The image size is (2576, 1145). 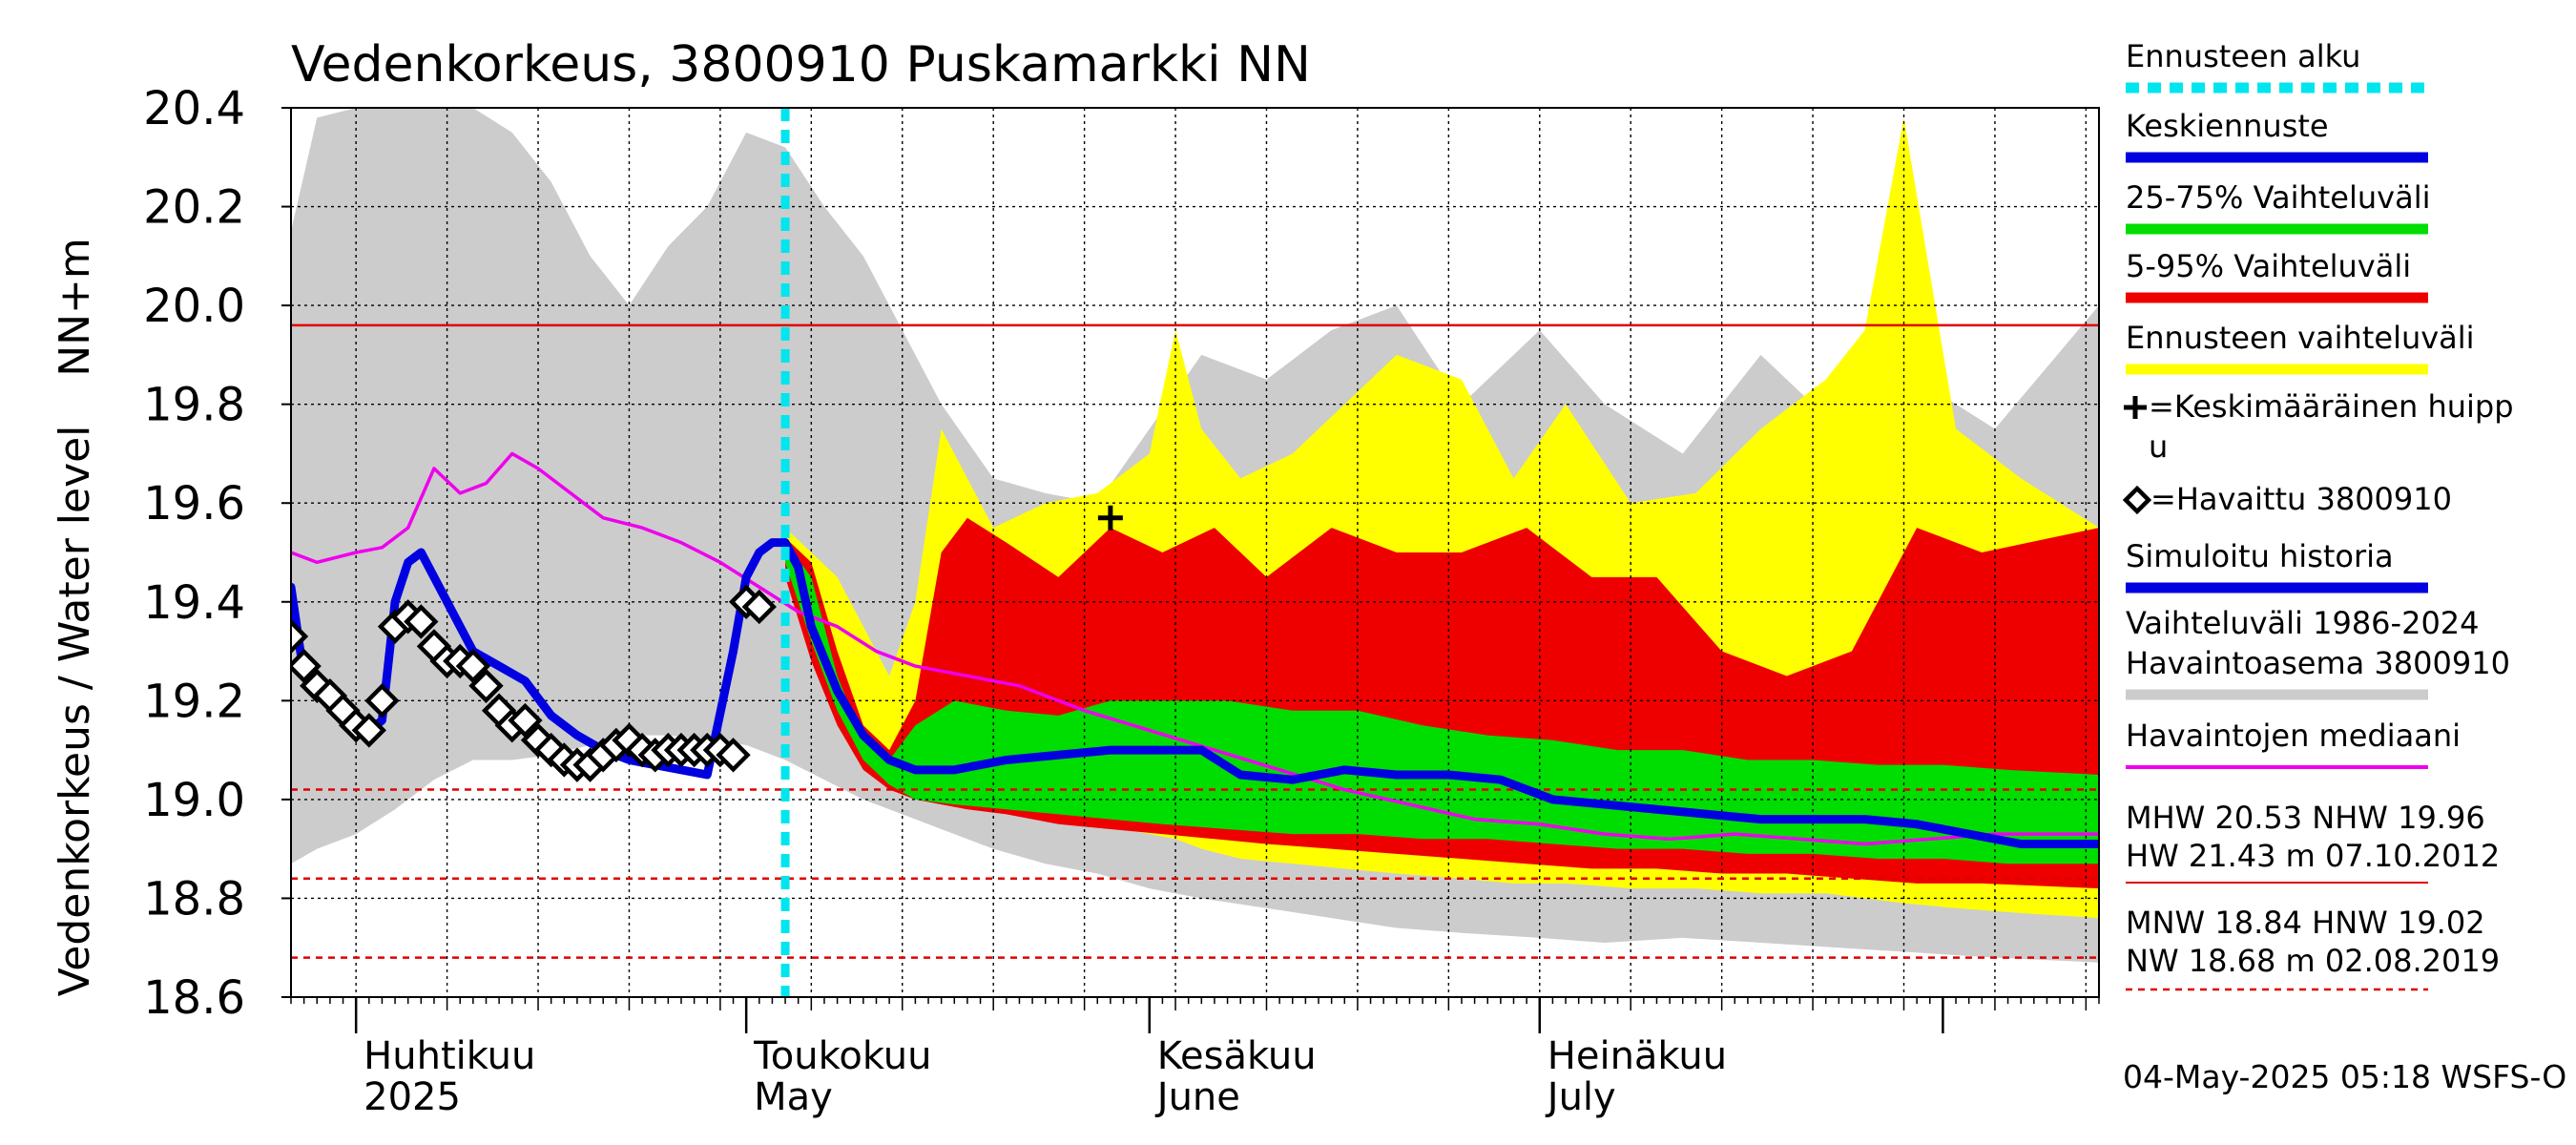 What do you see at coordinates (75, 308) in the screenshot?
I see `y-axis-unit: NN+m` at bounding box center [75, 308].